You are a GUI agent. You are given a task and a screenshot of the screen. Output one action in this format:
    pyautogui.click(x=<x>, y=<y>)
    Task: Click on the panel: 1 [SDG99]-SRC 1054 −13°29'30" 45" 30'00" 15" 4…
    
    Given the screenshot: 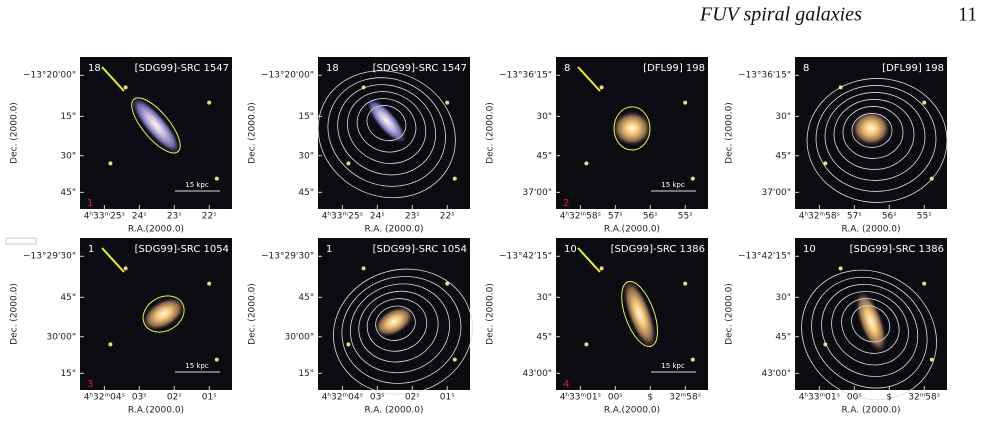 What is the action you would take?
    pyautogui.click(x=360, y=327)
    